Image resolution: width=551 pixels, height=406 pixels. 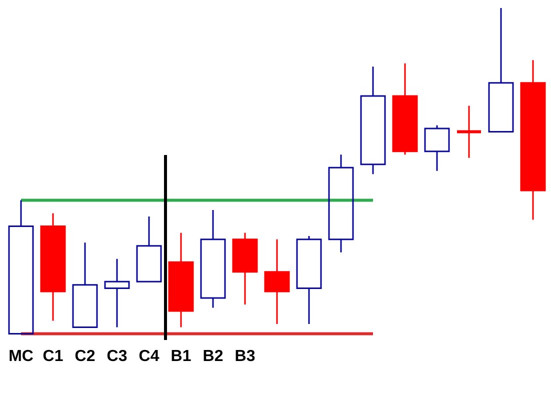 What do you see at coordinates (213, 356) in the screenshot?
I see `x-tick-label: B2` at bounding box center [213, 356].